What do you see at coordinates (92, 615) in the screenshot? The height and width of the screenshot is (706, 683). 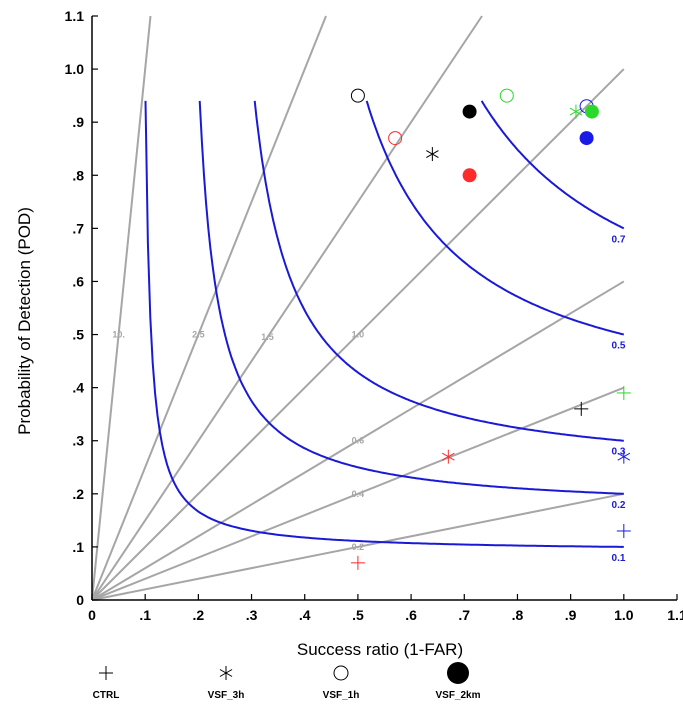 I see `x-tick-label: 0` at bounding box center [92, 615].